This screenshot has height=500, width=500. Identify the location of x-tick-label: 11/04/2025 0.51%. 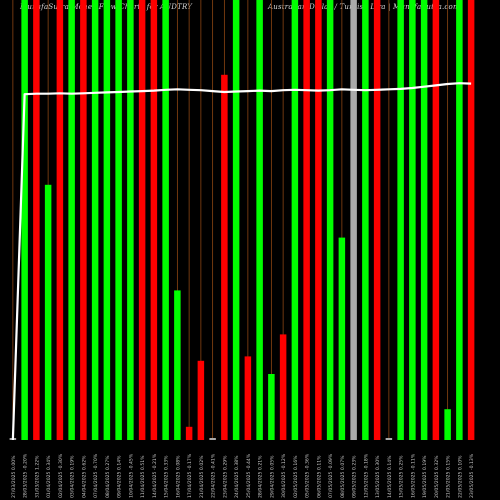
(143, 476).